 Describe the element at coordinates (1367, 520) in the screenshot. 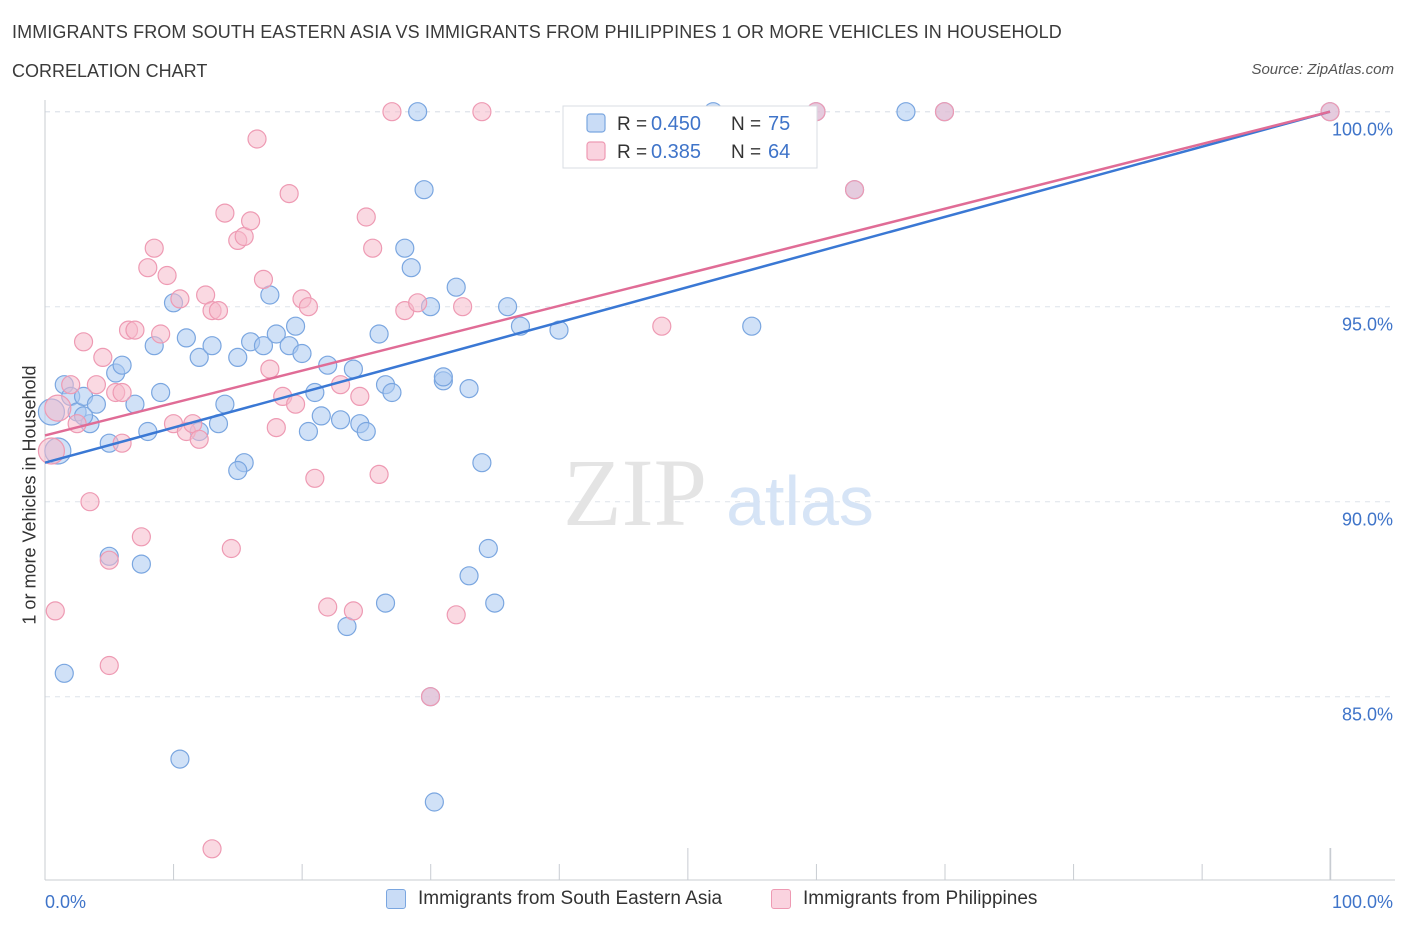

I see `y-tick-label: 90.0%` at that location.